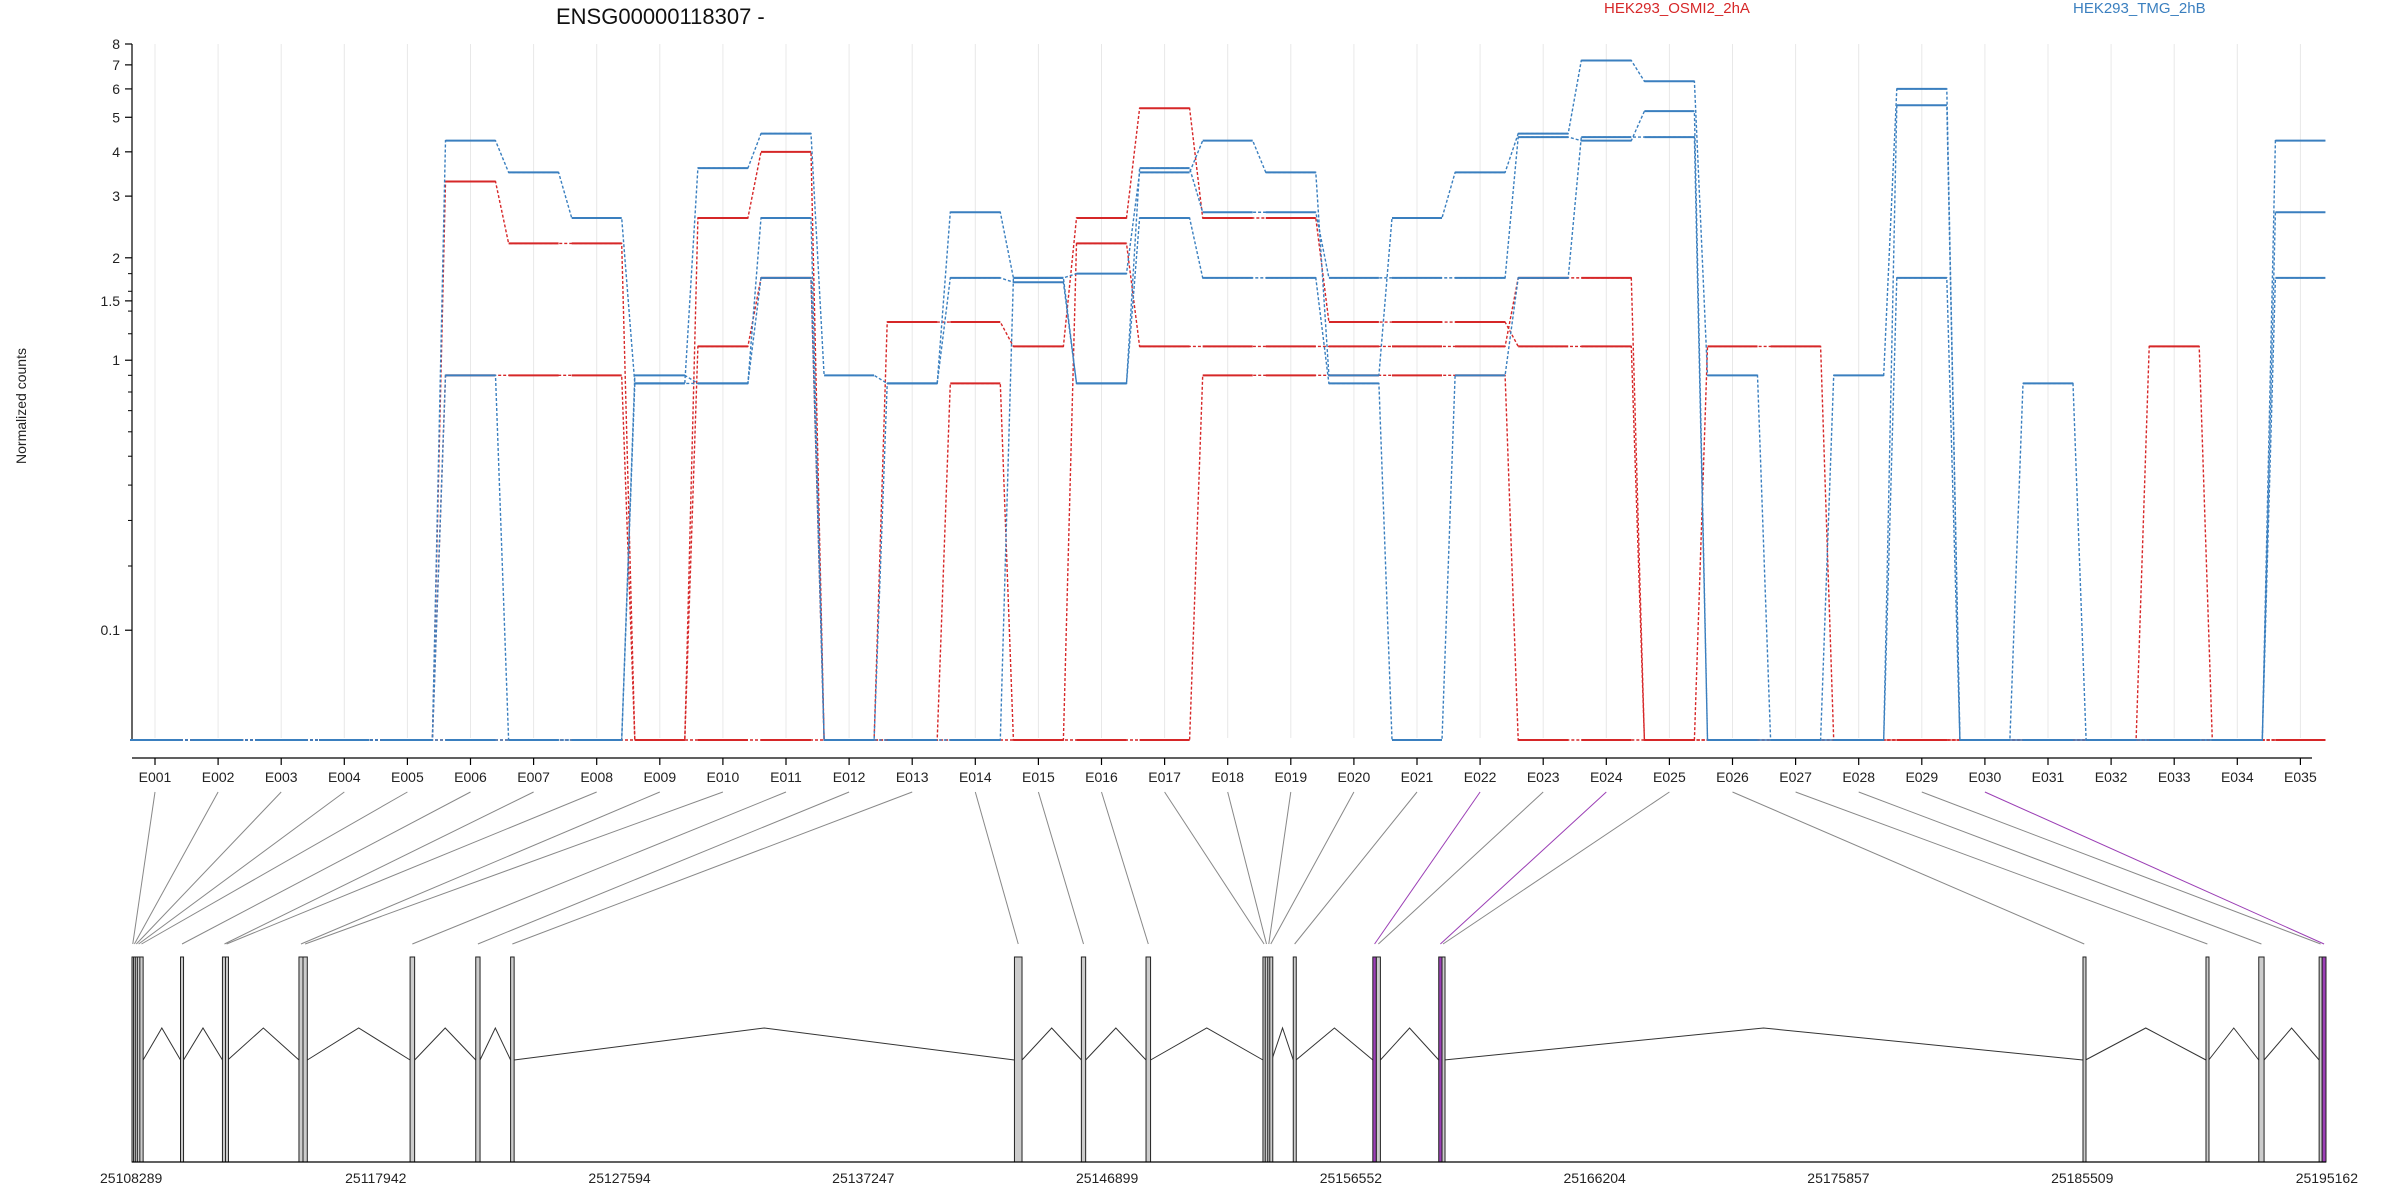  Describe the element at coordinates (116, 258) in the screenshot. I see `y-tick-label: 2` at that location.